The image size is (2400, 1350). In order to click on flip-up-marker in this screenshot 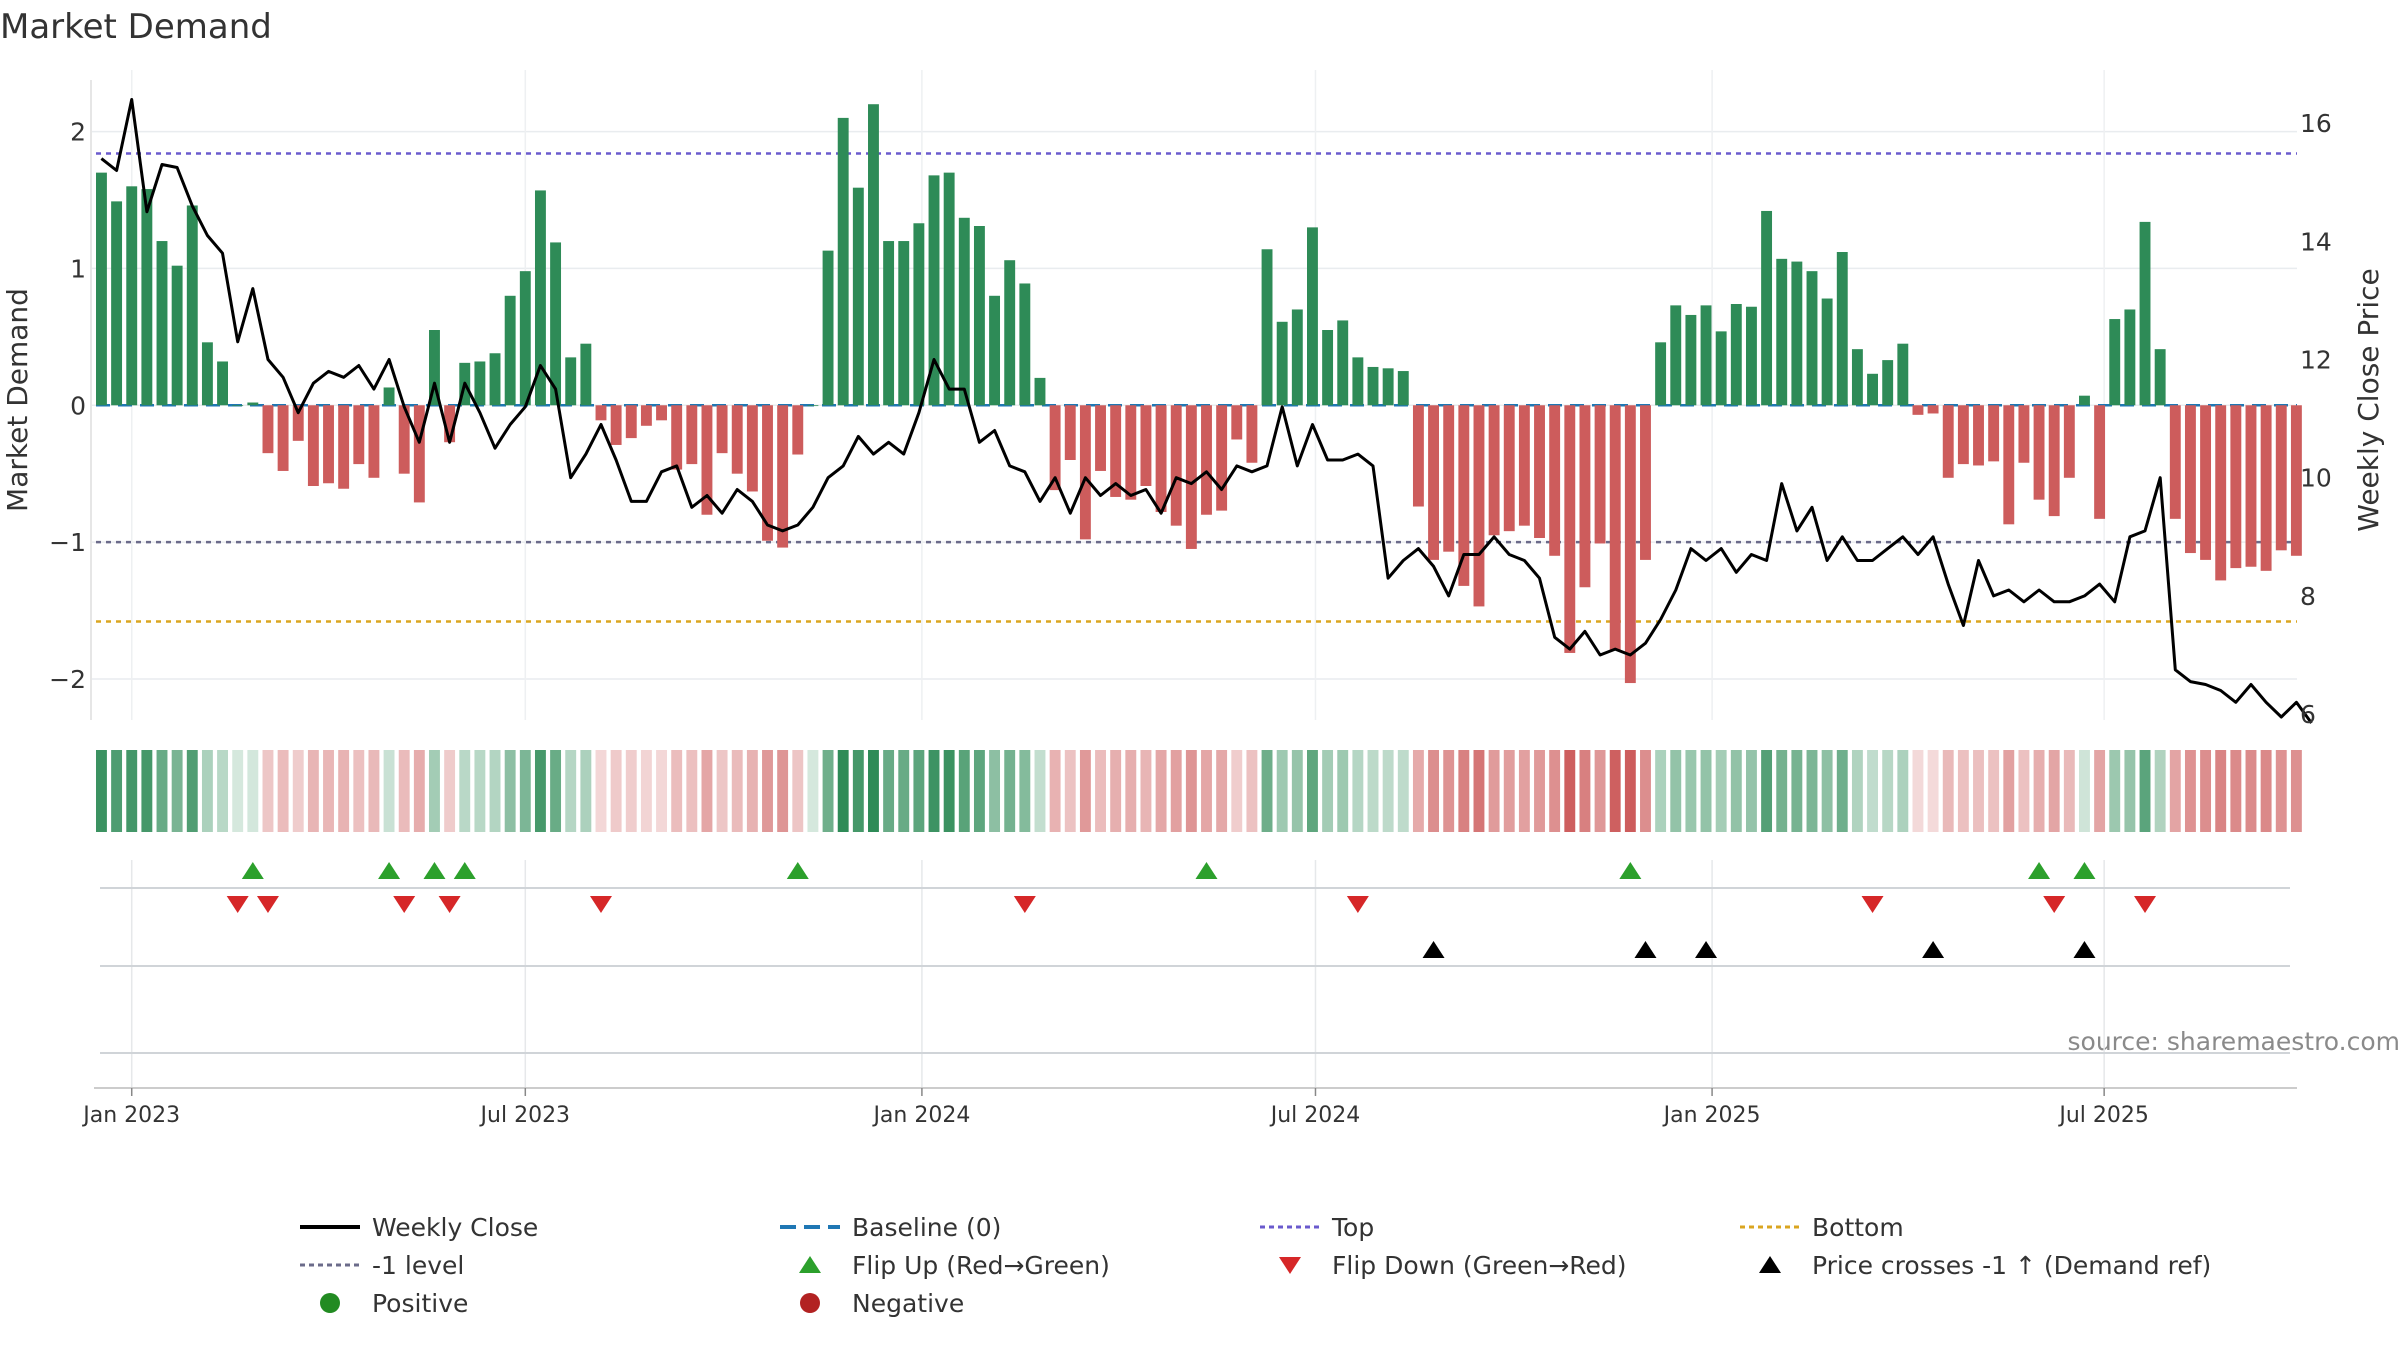, I will do `click(252, 870)`.